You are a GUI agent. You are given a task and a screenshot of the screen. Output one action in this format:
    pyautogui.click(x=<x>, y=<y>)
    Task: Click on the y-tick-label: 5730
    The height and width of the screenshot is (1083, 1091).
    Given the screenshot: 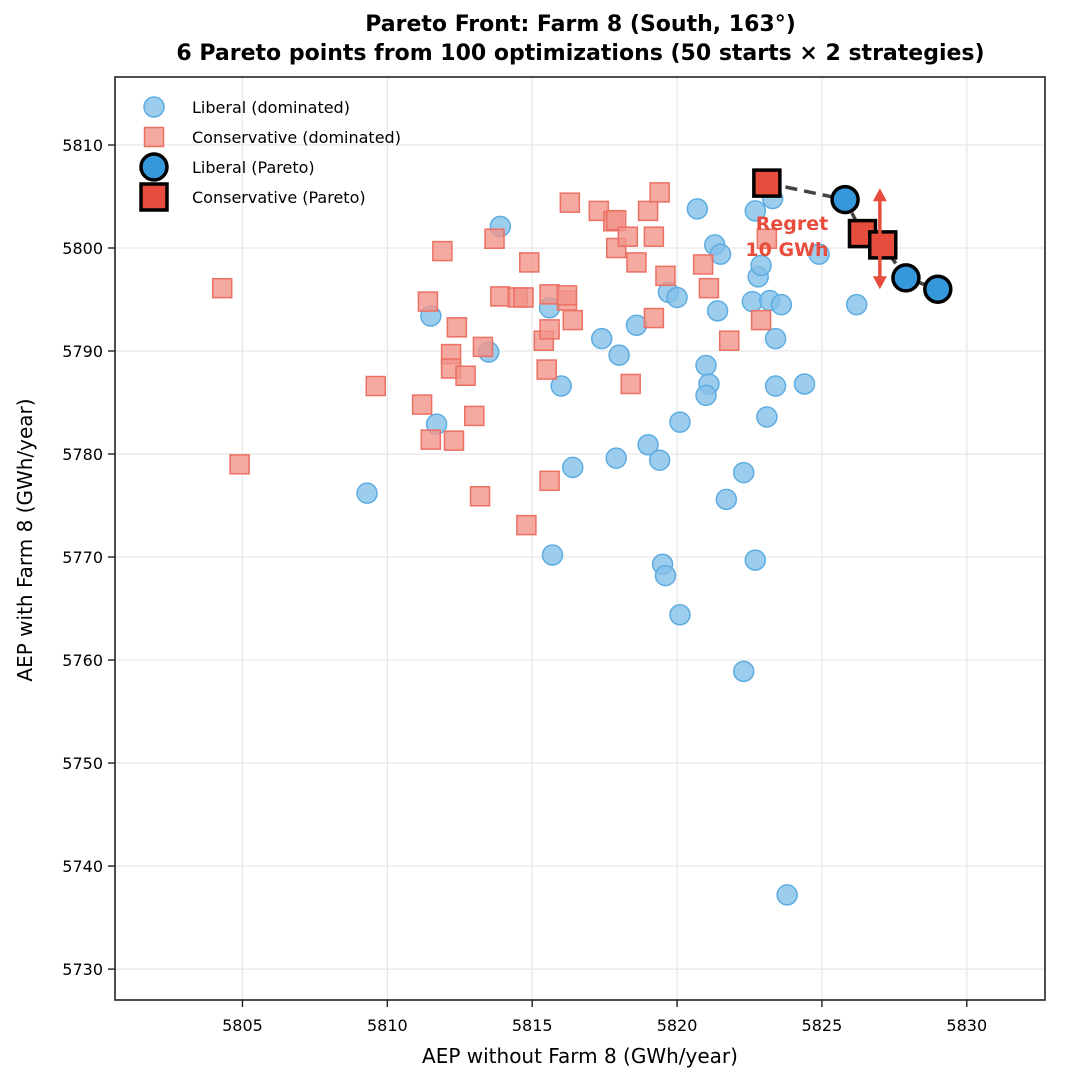 What is the action you would take?
    pyautogui.click(x=82, y=969)
    